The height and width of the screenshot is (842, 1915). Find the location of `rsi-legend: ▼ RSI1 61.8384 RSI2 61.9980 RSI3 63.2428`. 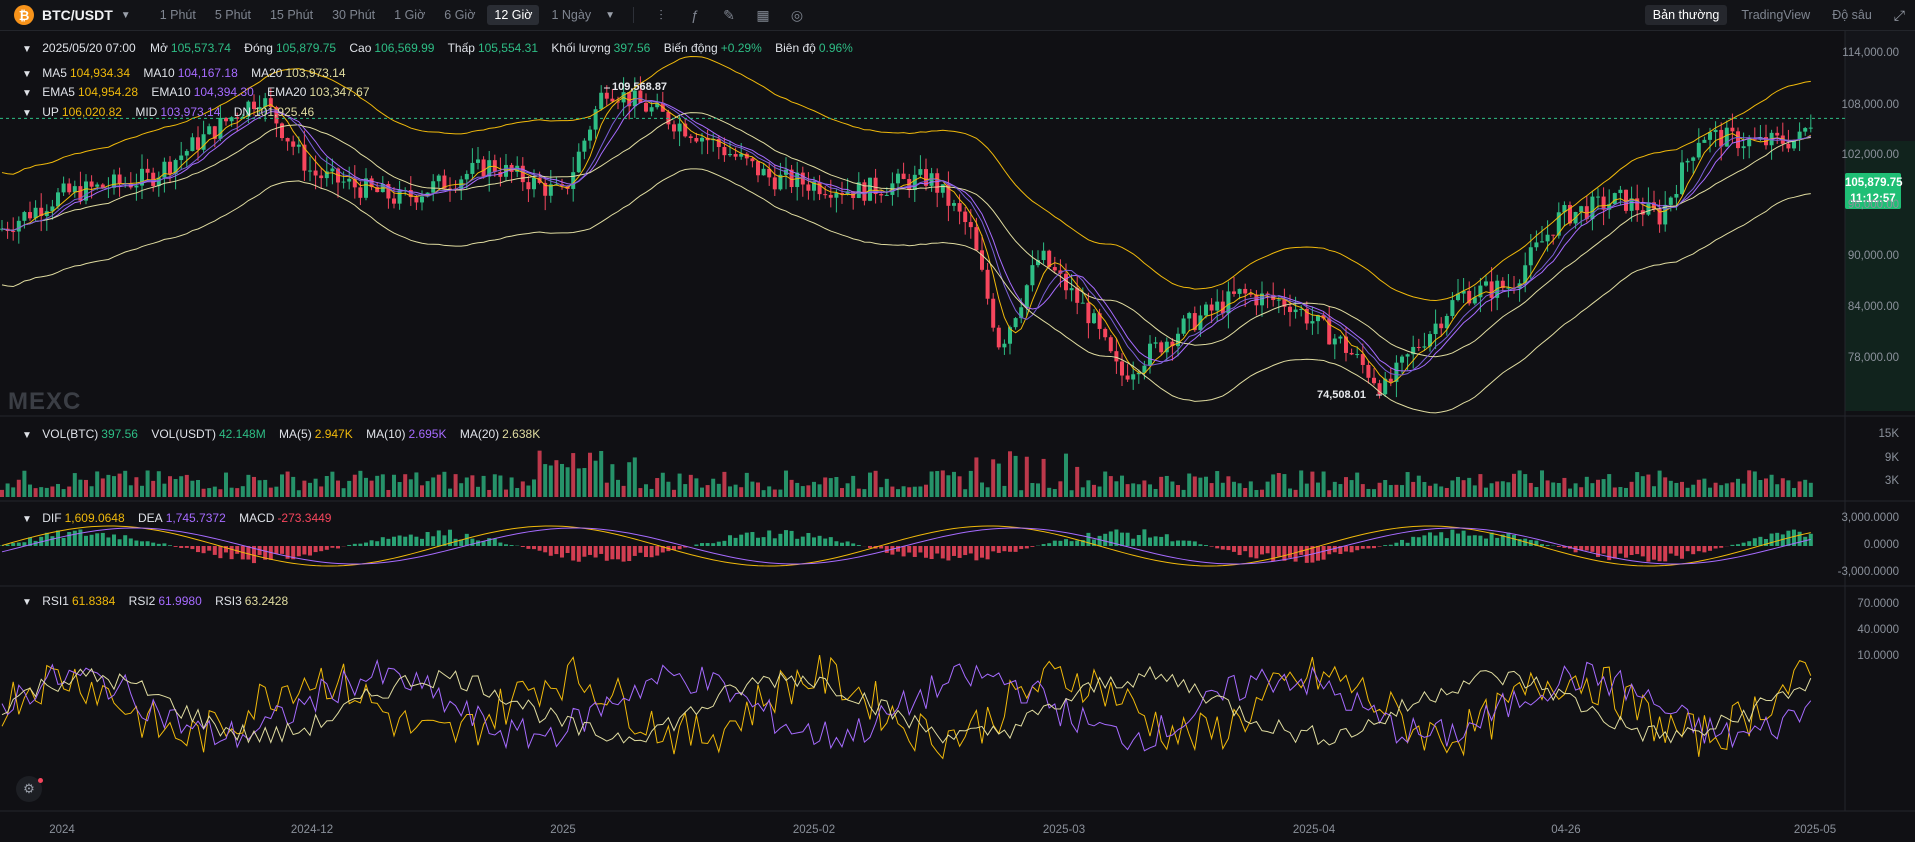

rsi-legend: ▼ RSI1 61.8384 RSI2 61.9980 RSI3 63.2428 is located at coordinates (155, 601).